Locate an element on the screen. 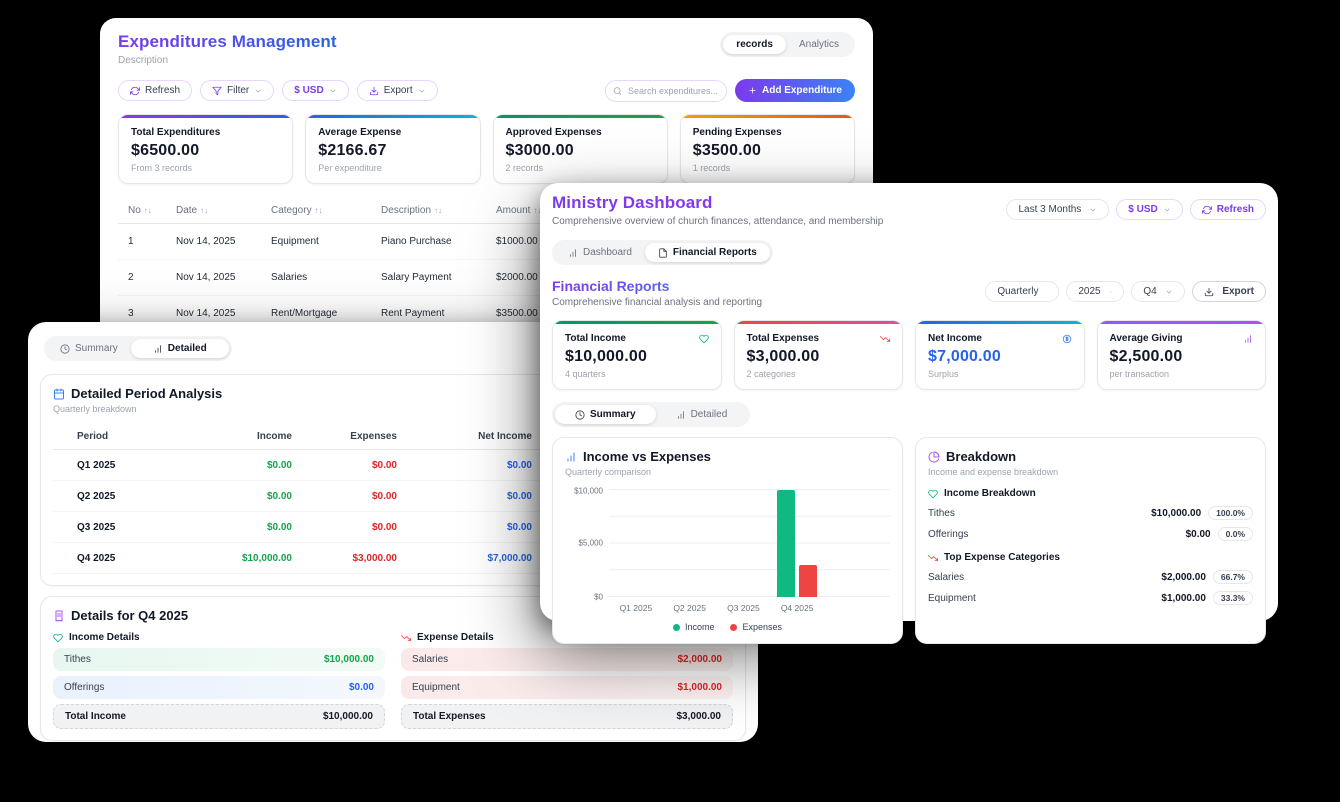 The height and width of the screenshot is (802, 1340). header-date: Date ↑↓ is located at coordinates (192, 210).